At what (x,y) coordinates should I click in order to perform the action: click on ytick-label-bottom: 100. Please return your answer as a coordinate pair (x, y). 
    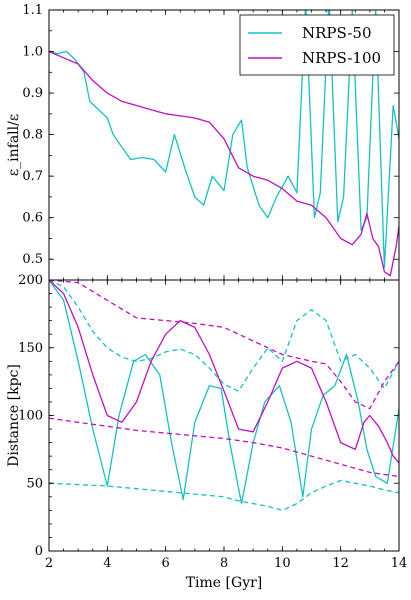
    Looking at the image, I should click on (30, 416).